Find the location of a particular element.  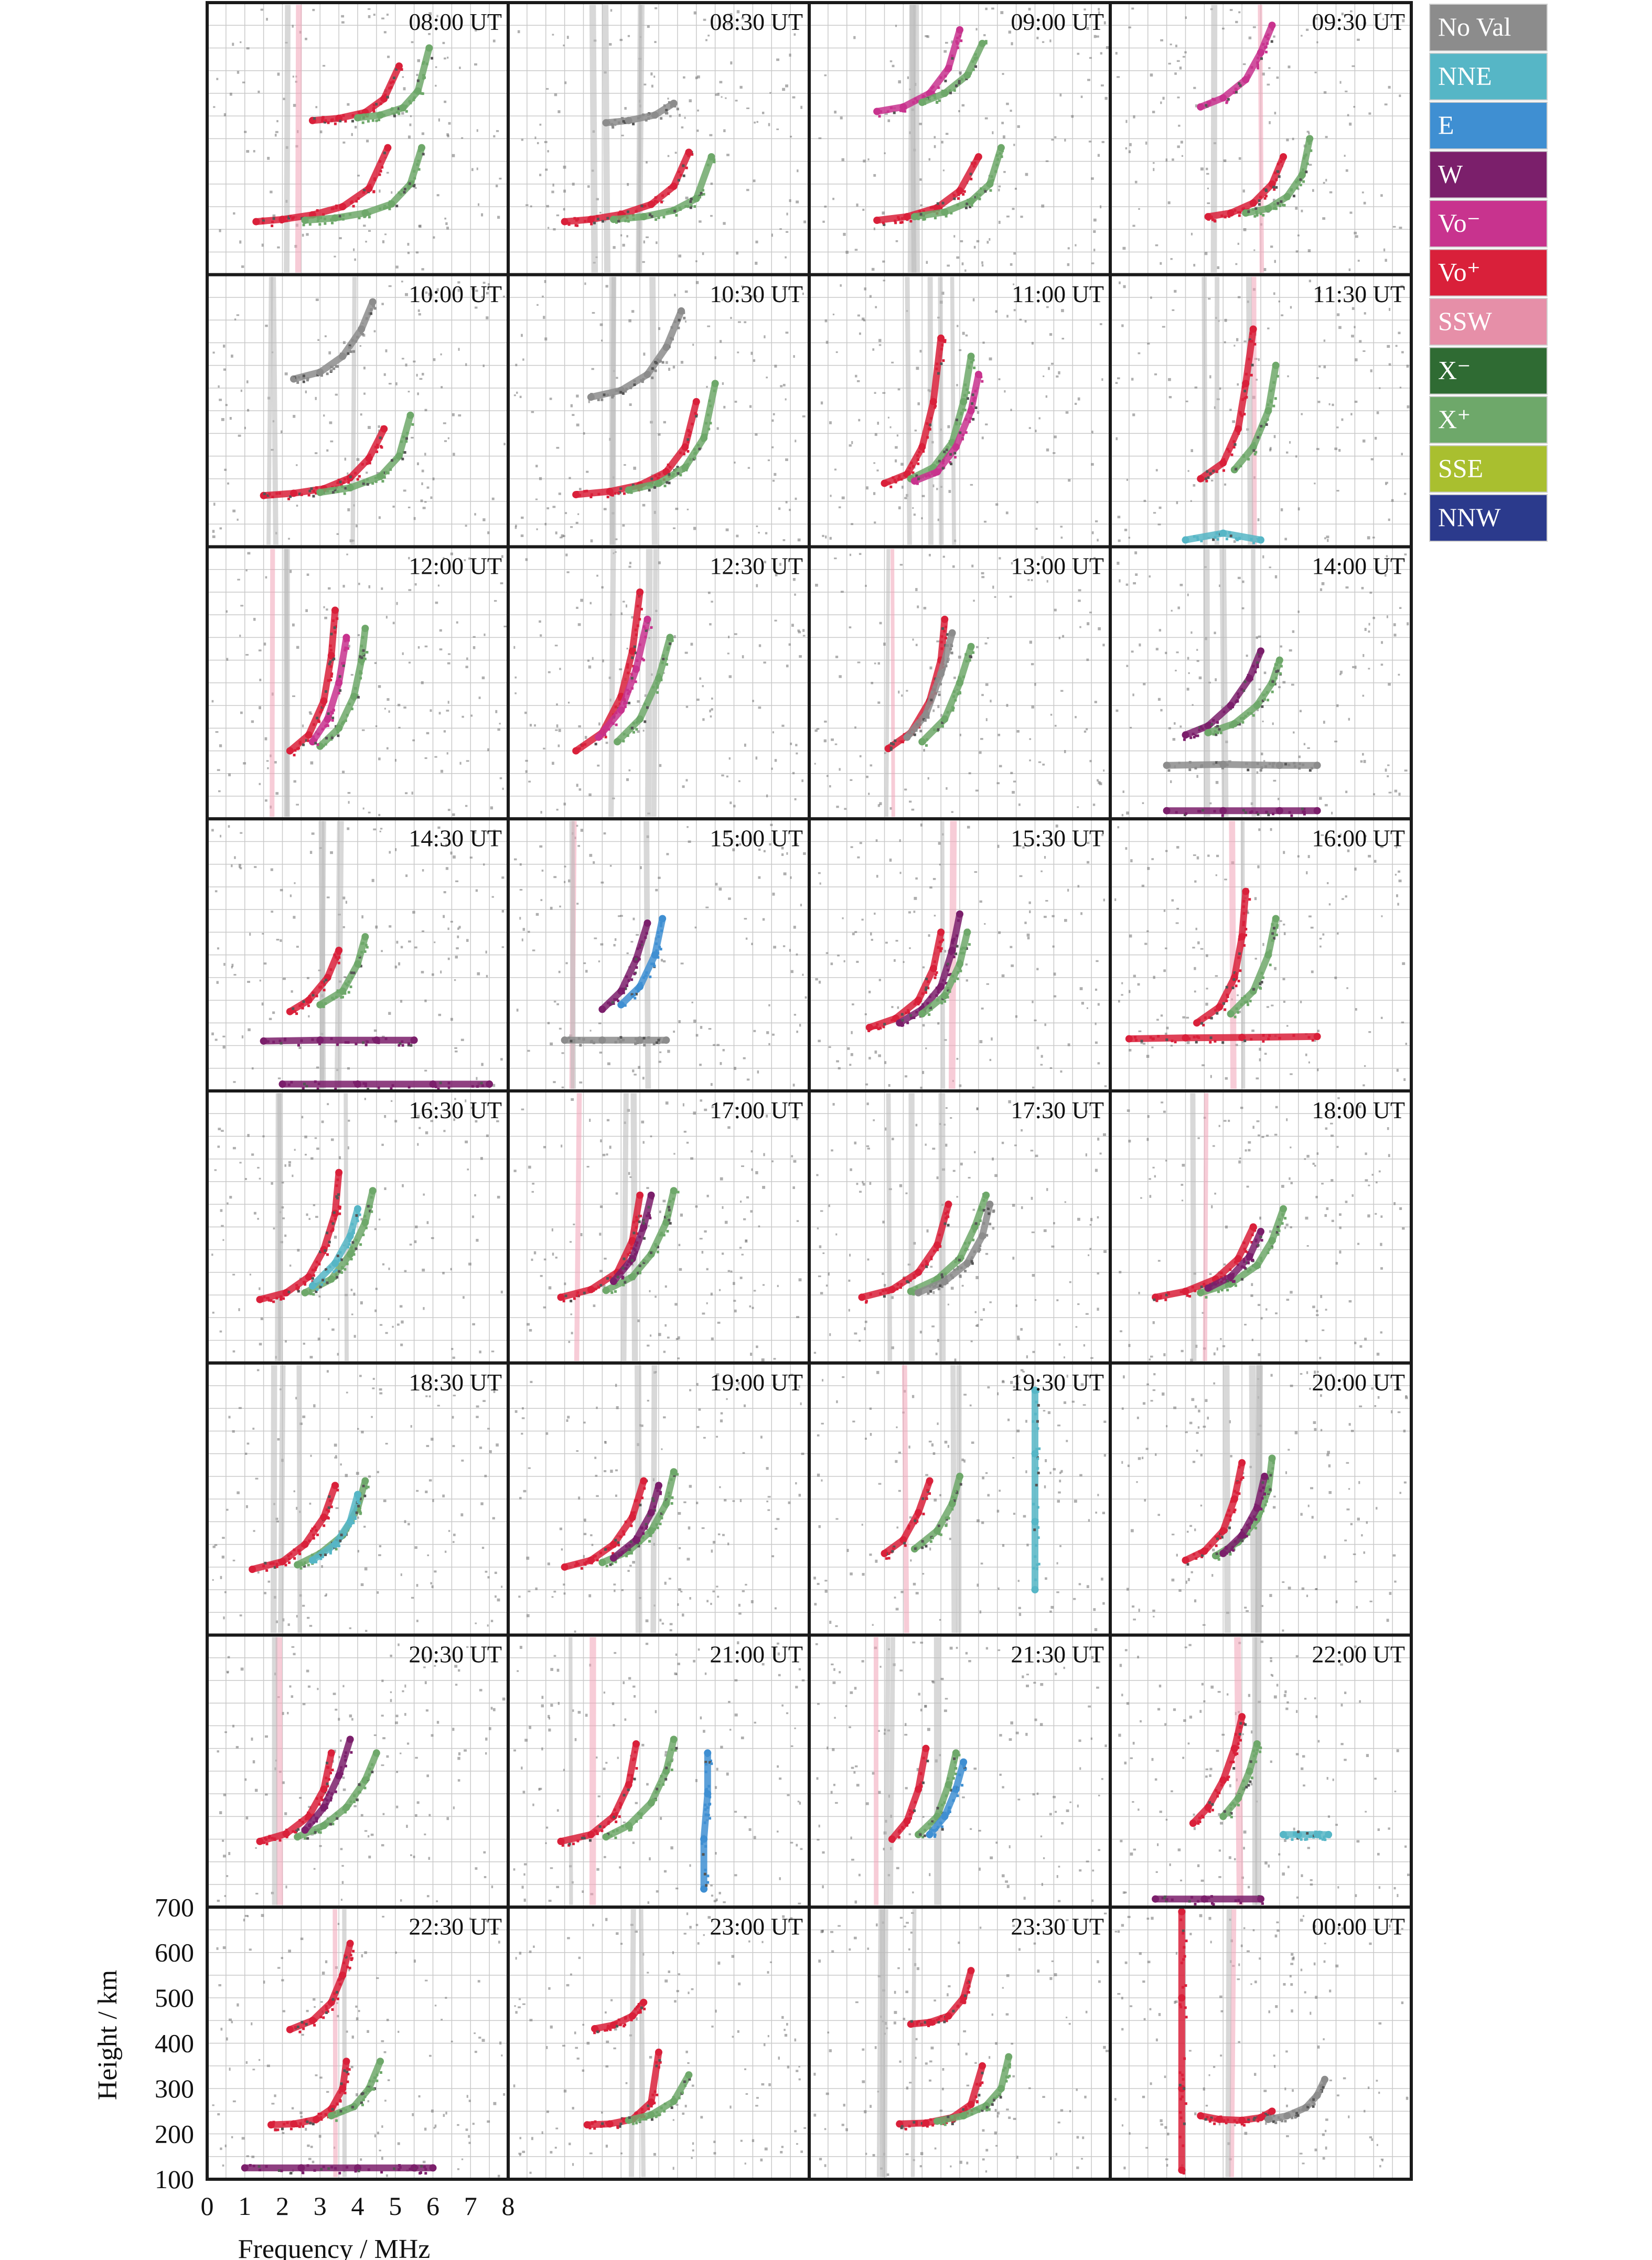

panel-time-label: 12:00 UT is located at coordinates (456, 566).